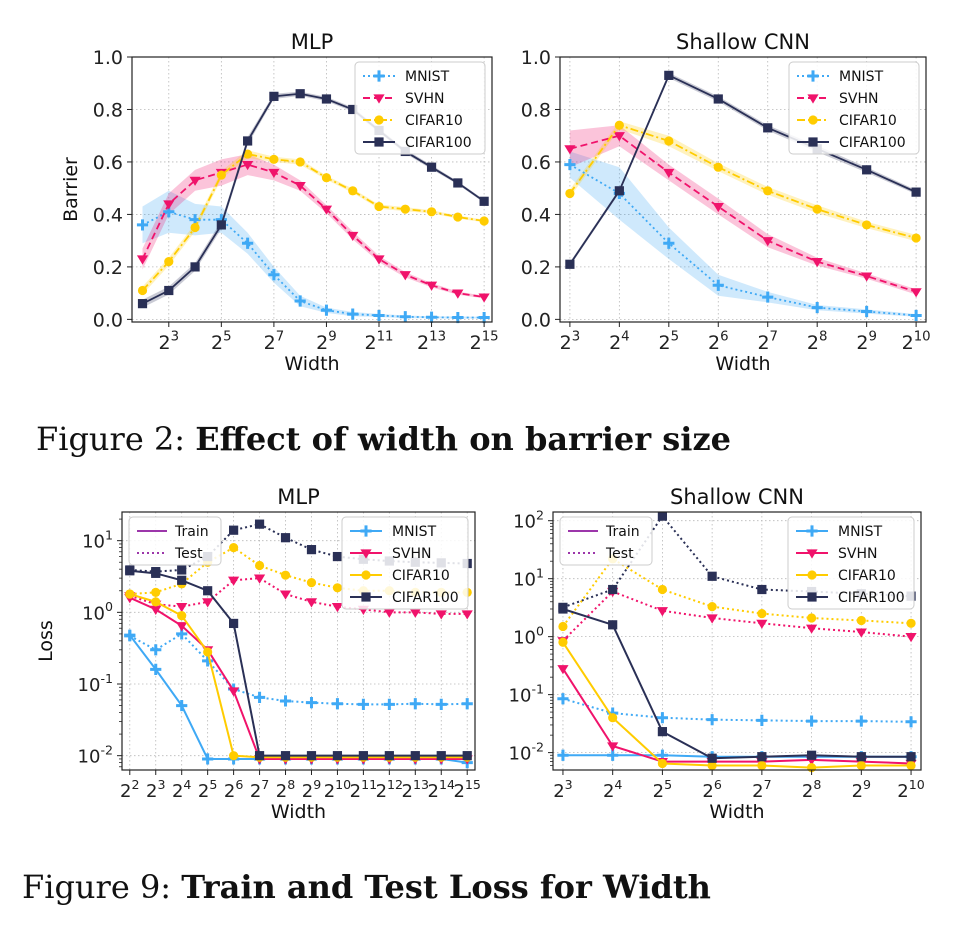  What do you see at coordinates (97, 611) in the screenshot?
I see `y-tick-label: 100` at bounding box center [97, 611].